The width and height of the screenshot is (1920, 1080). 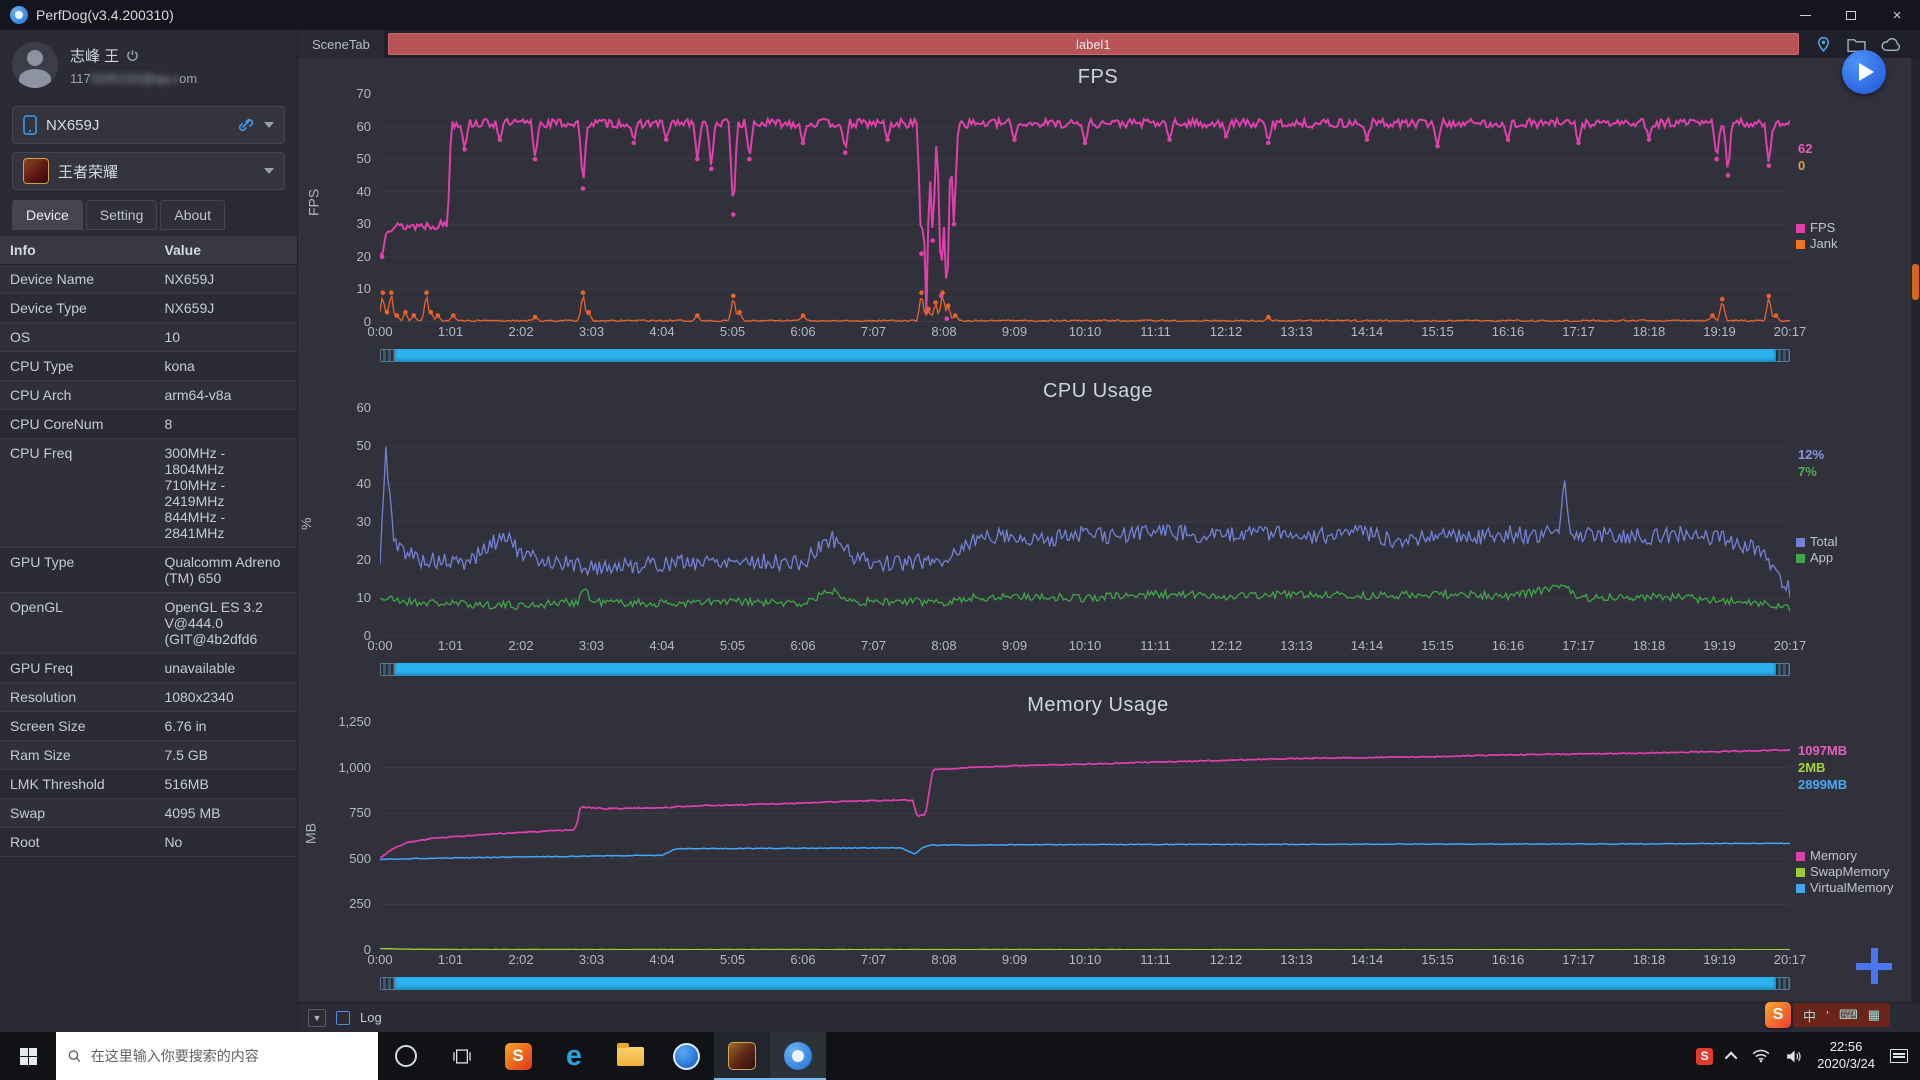 I want to click on current-values: 12% 7%, so click(x=1811, y=463).